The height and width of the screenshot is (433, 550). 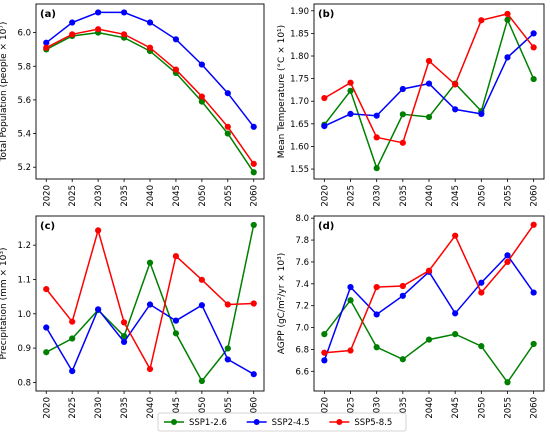 I want to click on y-axis-label: Total Population (people × 10⁷), so click(x=4, y=92).